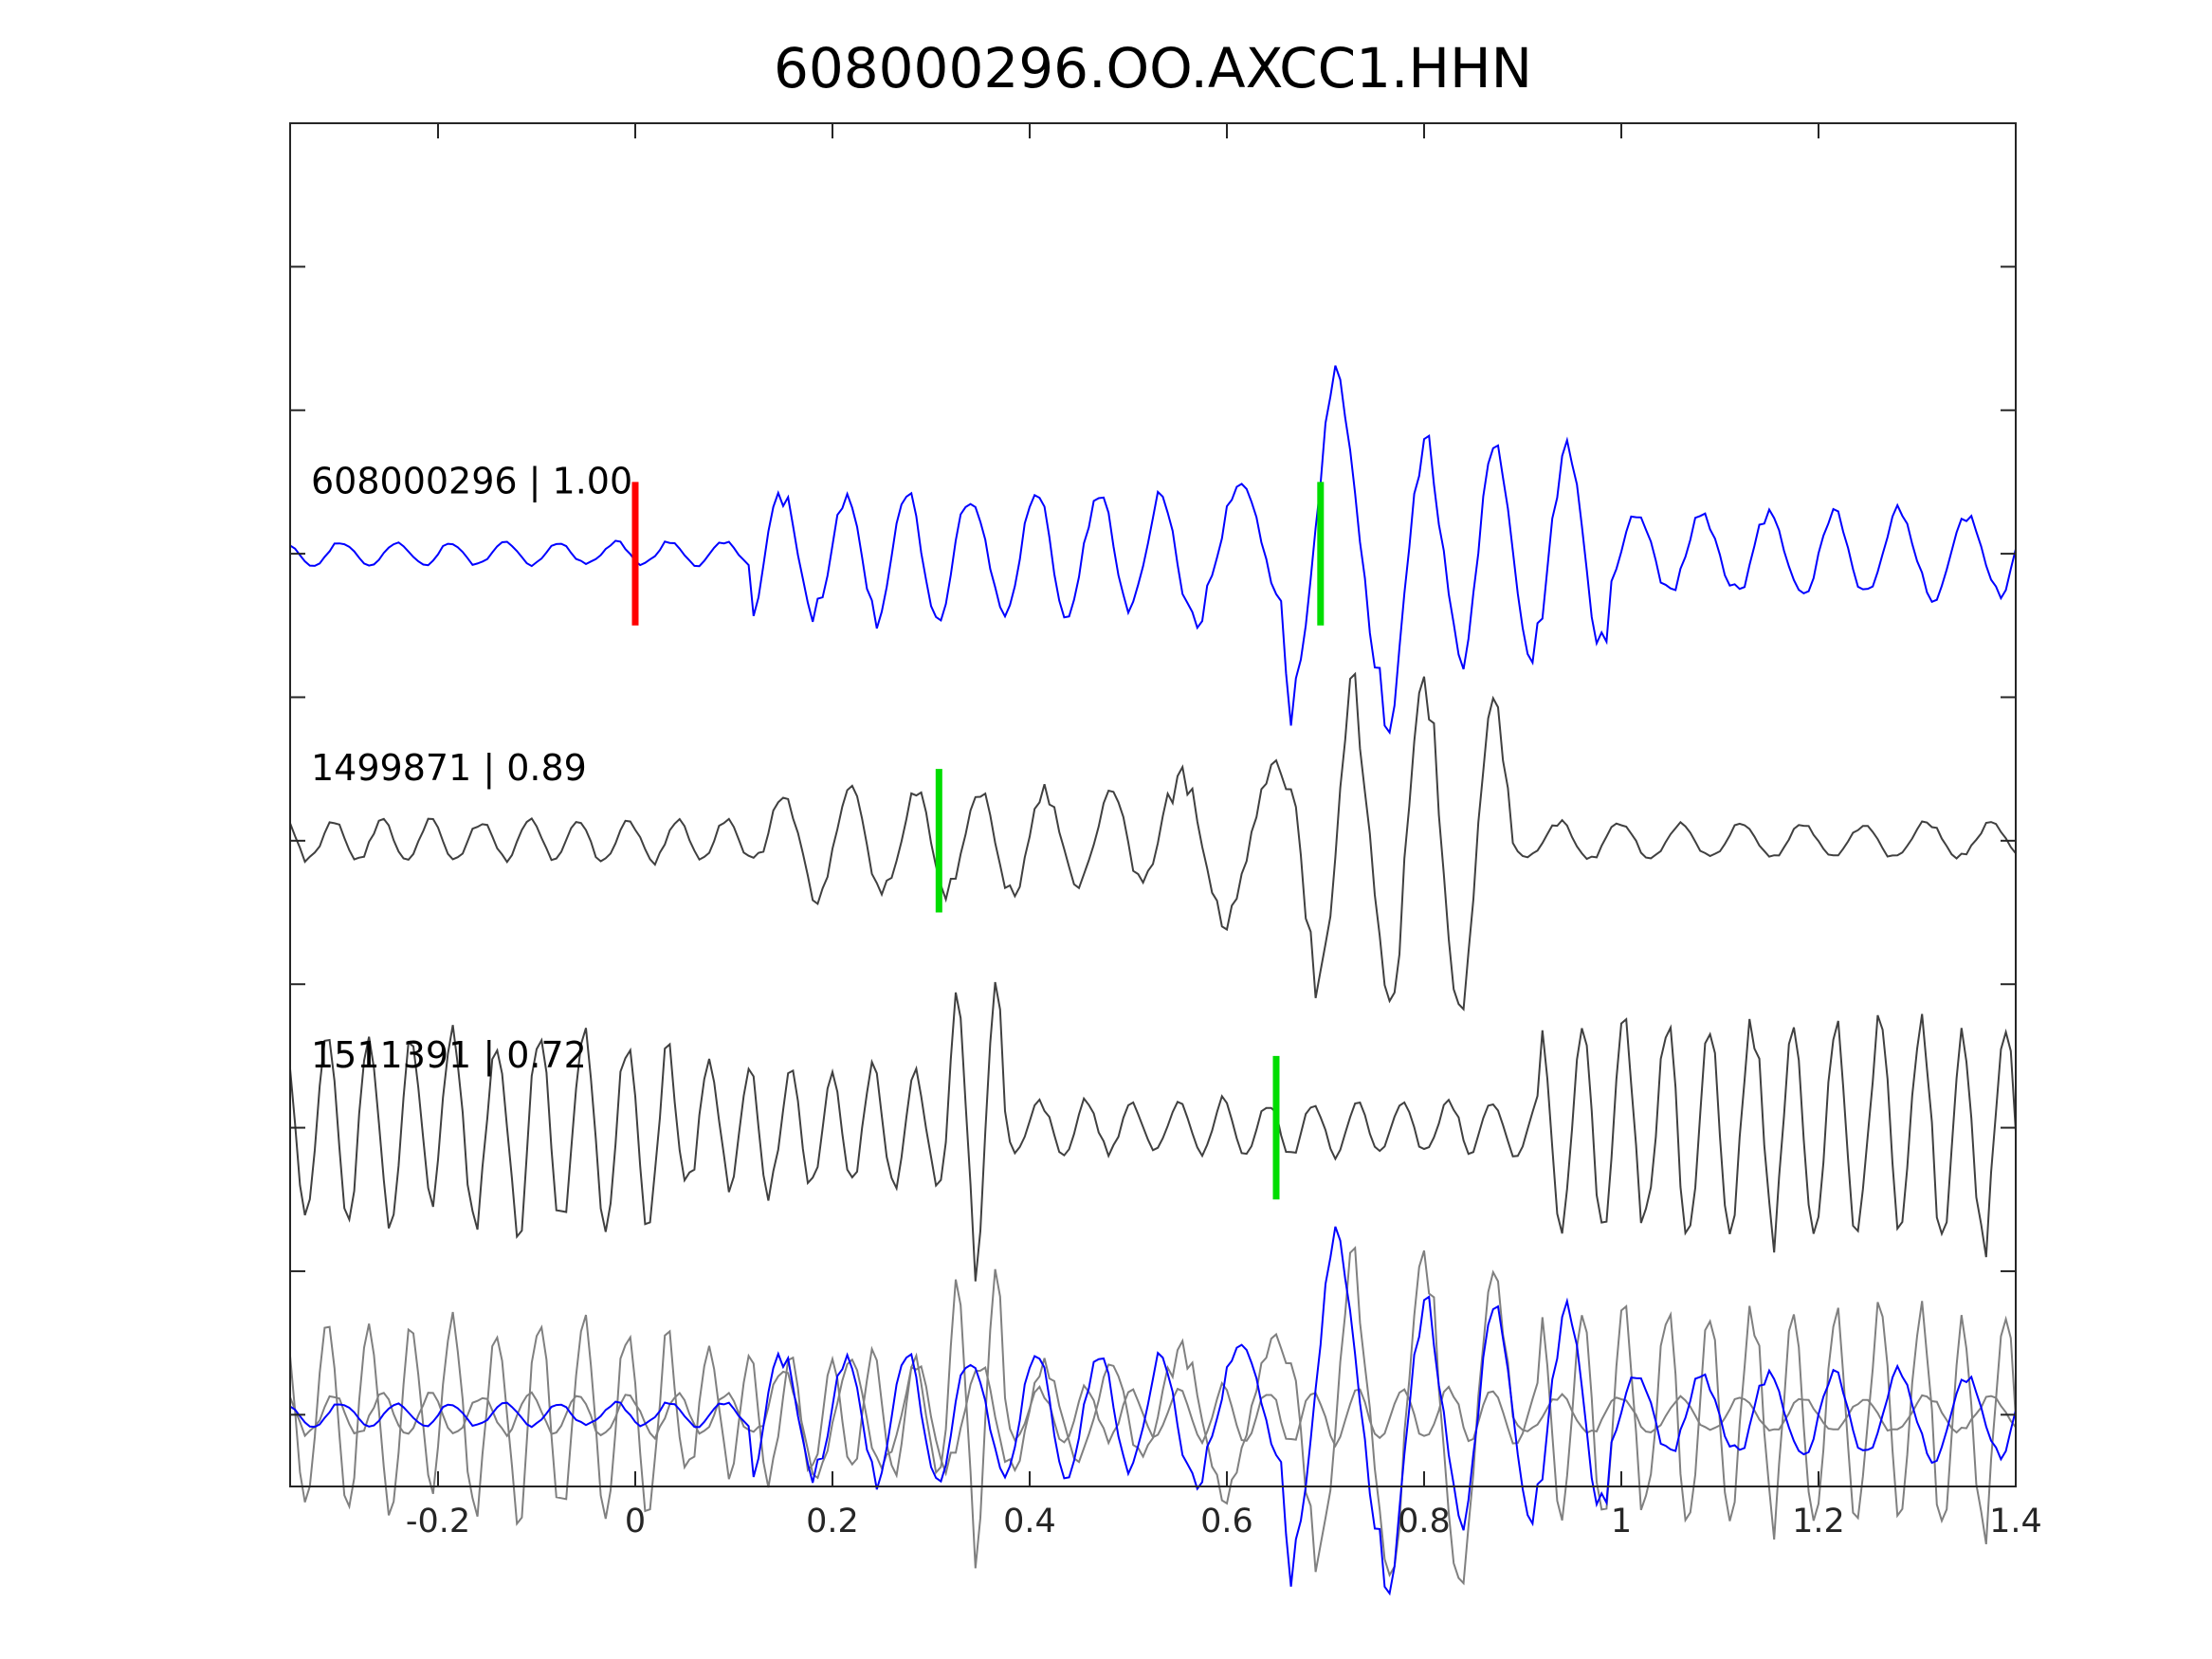 The image size is (2212, 1659). What do you see at coordinates (1424, 1521) in the screenshot?
I see `x-tick-label: 0.8` at bounding box center [1424, 1521].